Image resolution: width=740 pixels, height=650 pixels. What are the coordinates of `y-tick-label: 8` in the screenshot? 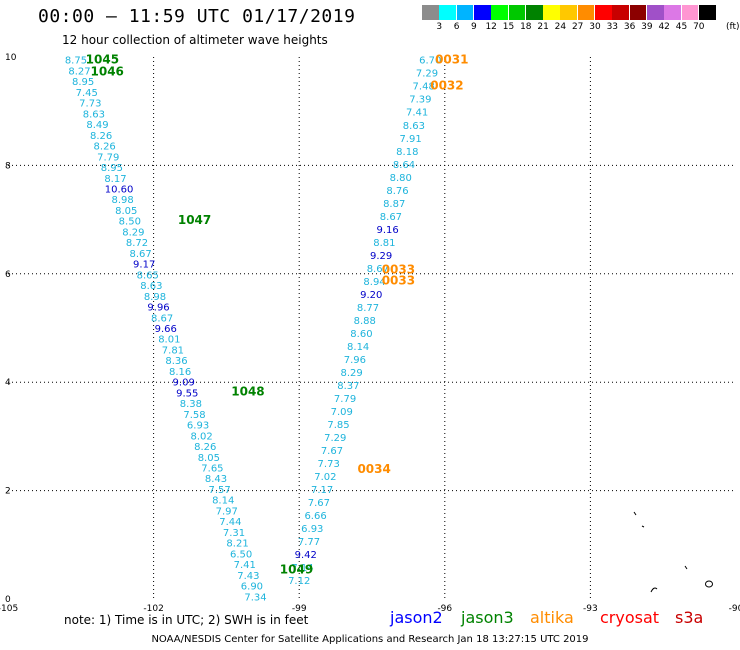 It's located at (8, 166).